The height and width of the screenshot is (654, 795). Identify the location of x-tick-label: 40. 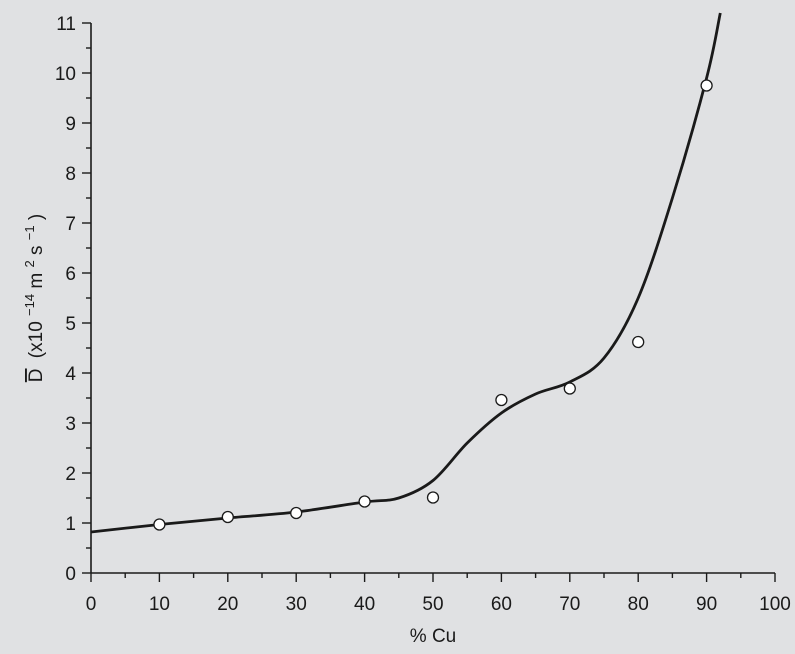
(364, 604).